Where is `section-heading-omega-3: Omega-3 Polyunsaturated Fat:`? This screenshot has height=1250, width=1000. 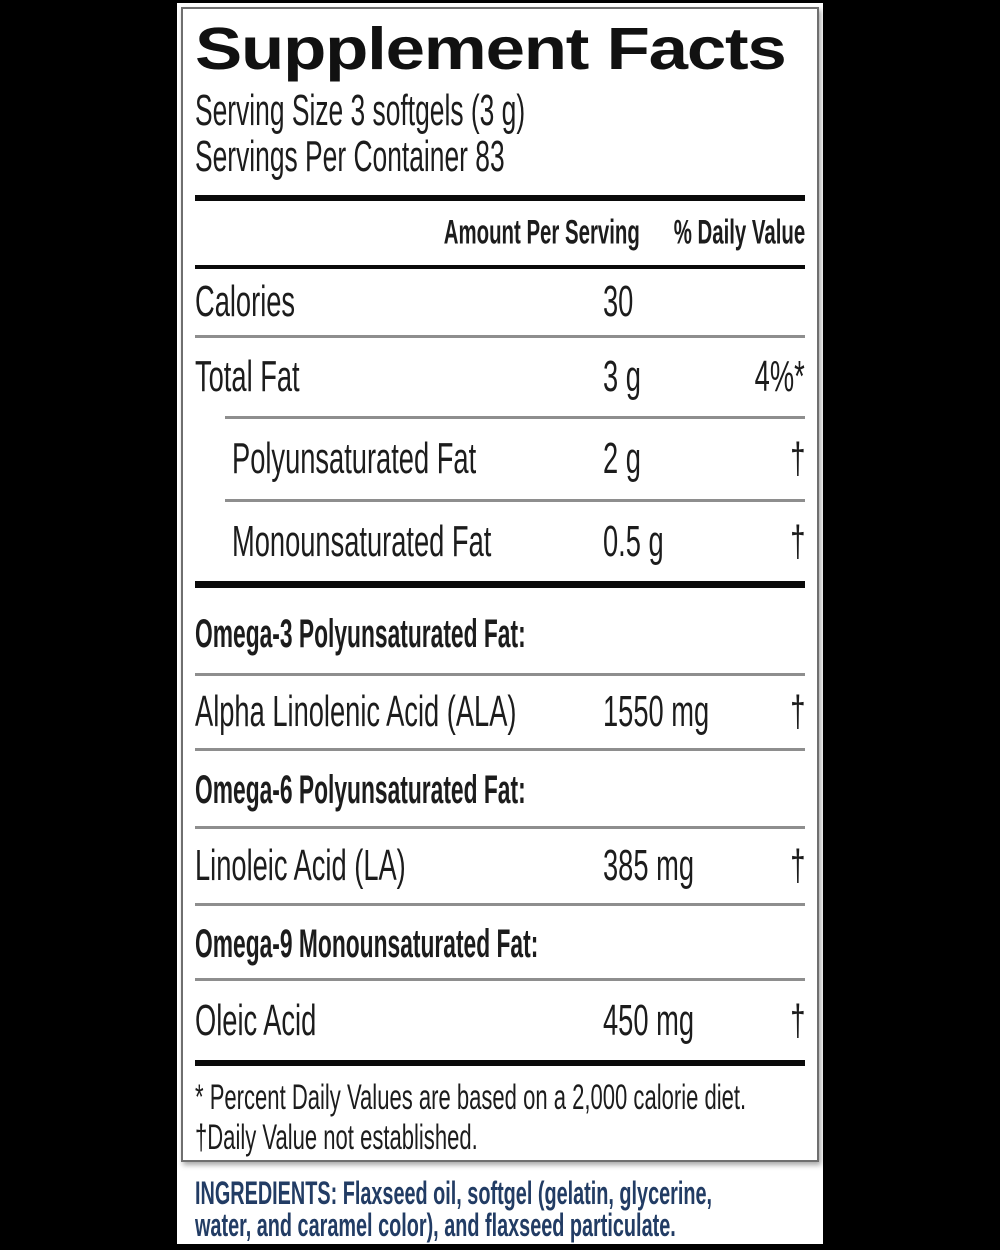
section-heading-omega-3: Omega-3 Polyunsaturated Fat: is located at coordinates (500, 630).